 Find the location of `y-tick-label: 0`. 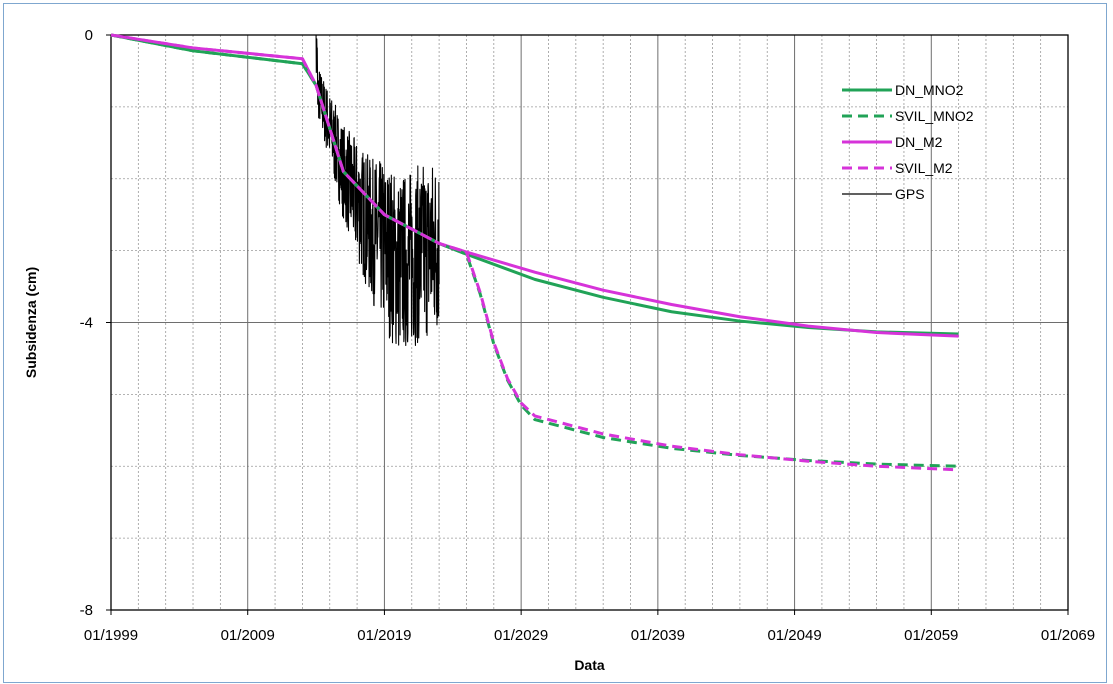

y-tick-label: 0 is located at coordinates (89, 35).